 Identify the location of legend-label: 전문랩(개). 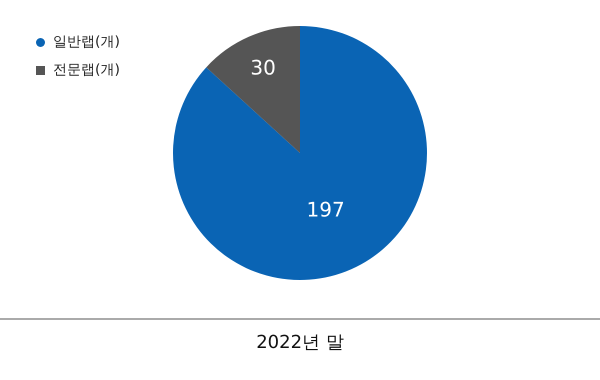
(86, 70).